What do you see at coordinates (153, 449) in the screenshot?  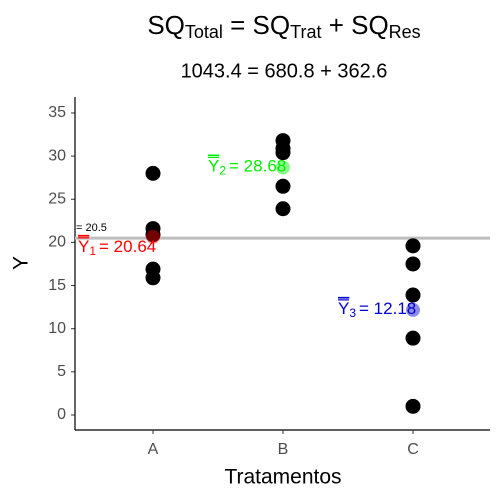 I see `x-tick-label: A` at bounding box center [153, 449].